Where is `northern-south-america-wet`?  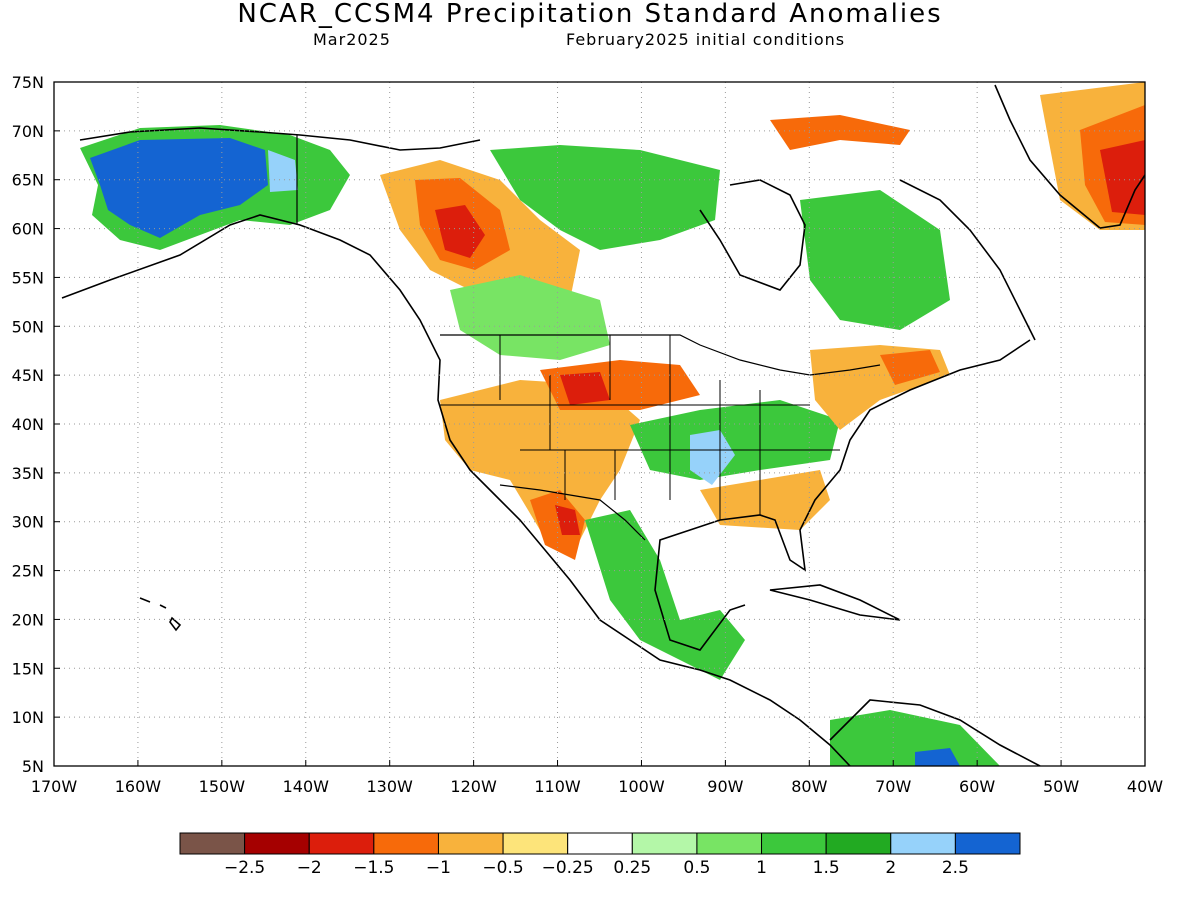 northern-south-america-wet is located at coordinates (915, 738).